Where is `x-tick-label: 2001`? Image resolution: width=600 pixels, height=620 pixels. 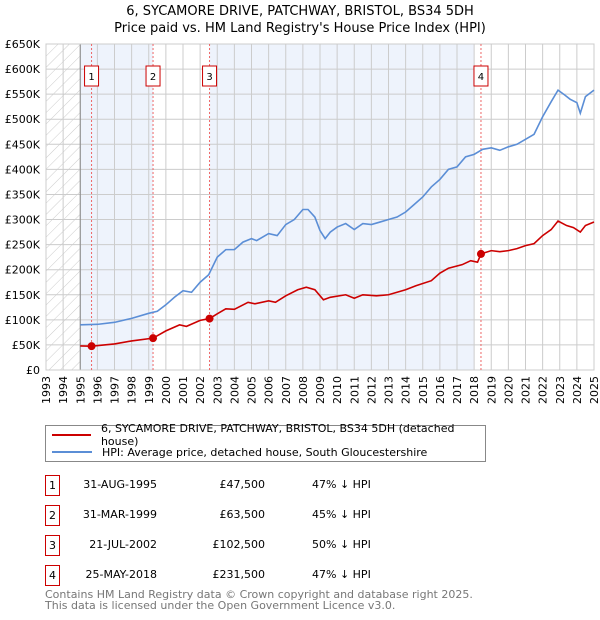
x-tick-label: 2001 is located at coordinates (183, 390).